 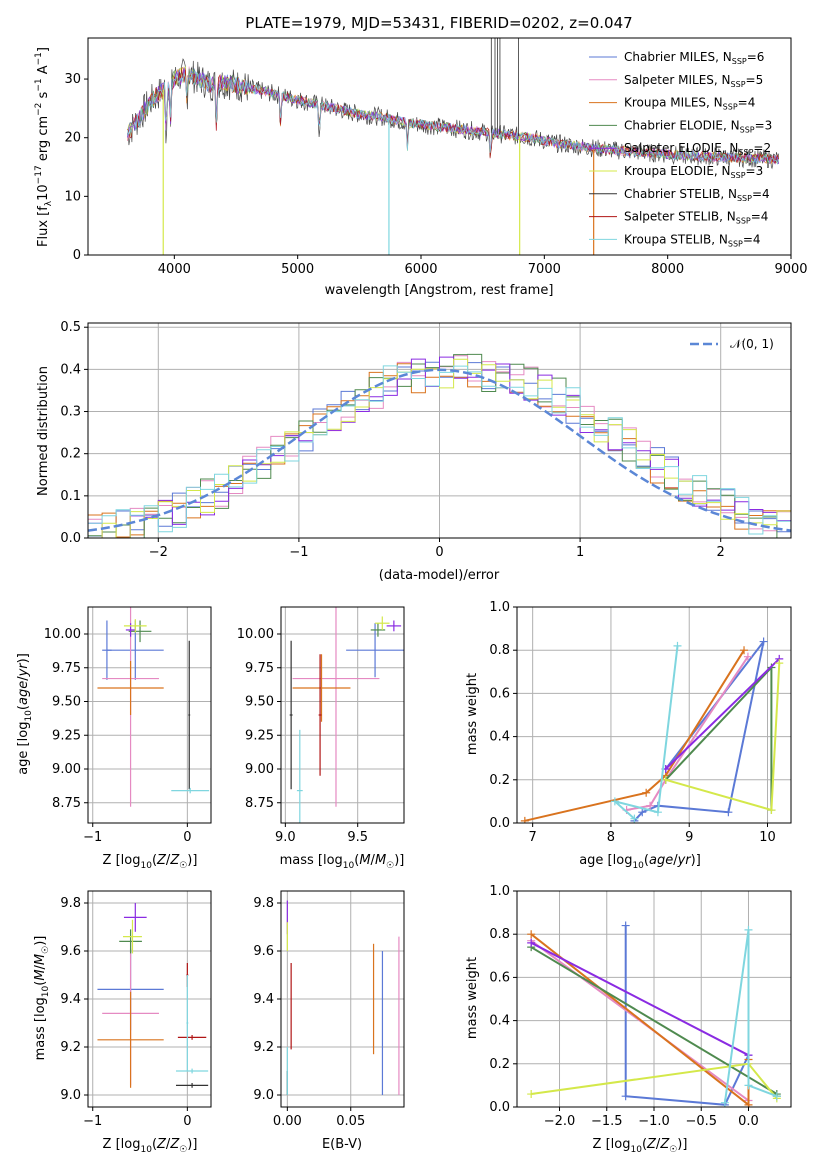 I want to click on legend-label: Chabrier MILES, NSSP=6, so click(x=694, y=58).